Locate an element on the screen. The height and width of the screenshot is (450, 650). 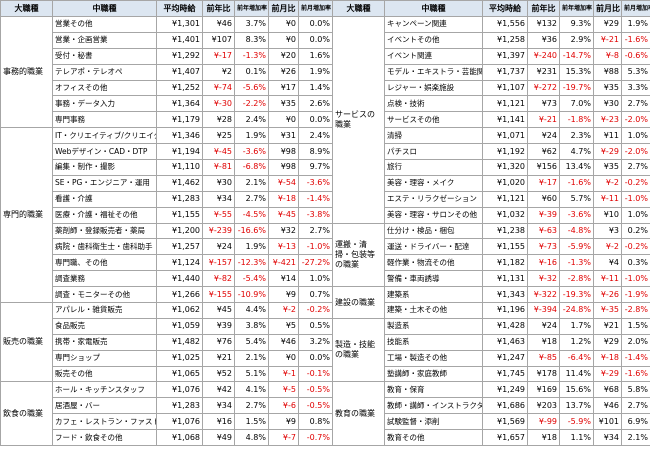
value-cell: ¥1,155 is located at coordinates (505, 247).